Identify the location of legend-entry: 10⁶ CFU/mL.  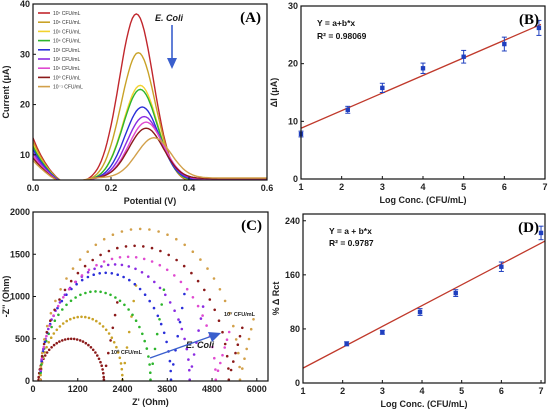
(67, 23).